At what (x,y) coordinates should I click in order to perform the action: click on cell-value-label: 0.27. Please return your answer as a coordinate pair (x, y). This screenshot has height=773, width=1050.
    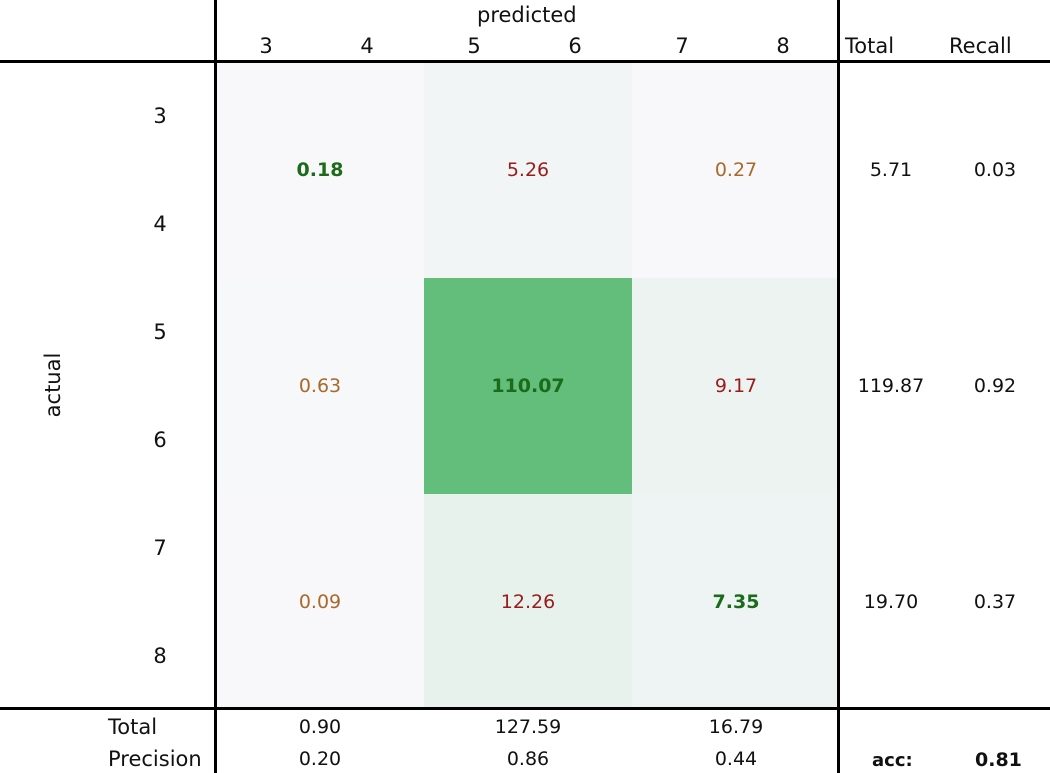
    Looking at the image, I should click on (736, 170).